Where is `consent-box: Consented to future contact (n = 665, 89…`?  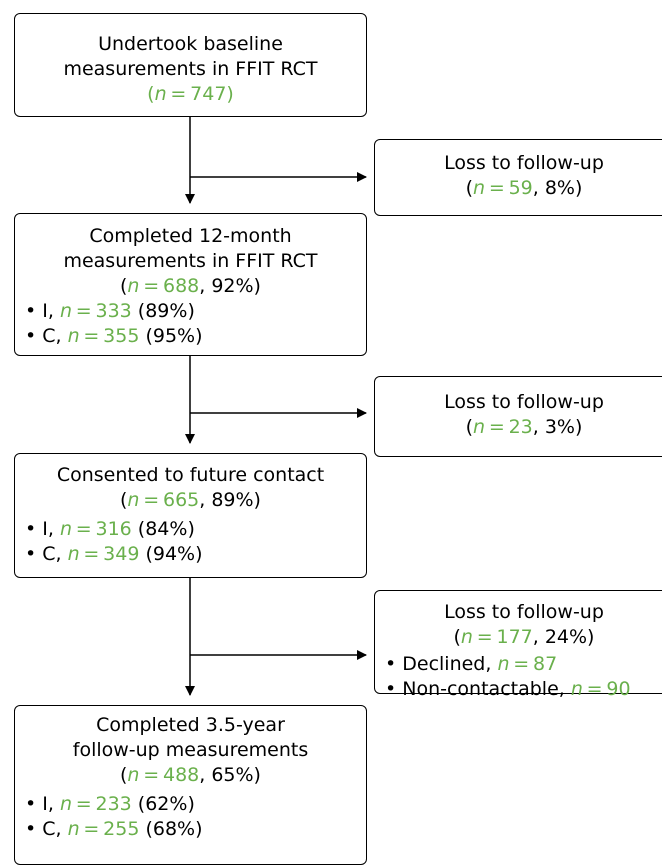
consent-box: Consented to future contact (n = 665, 89… is located at coordinates (190, 515).